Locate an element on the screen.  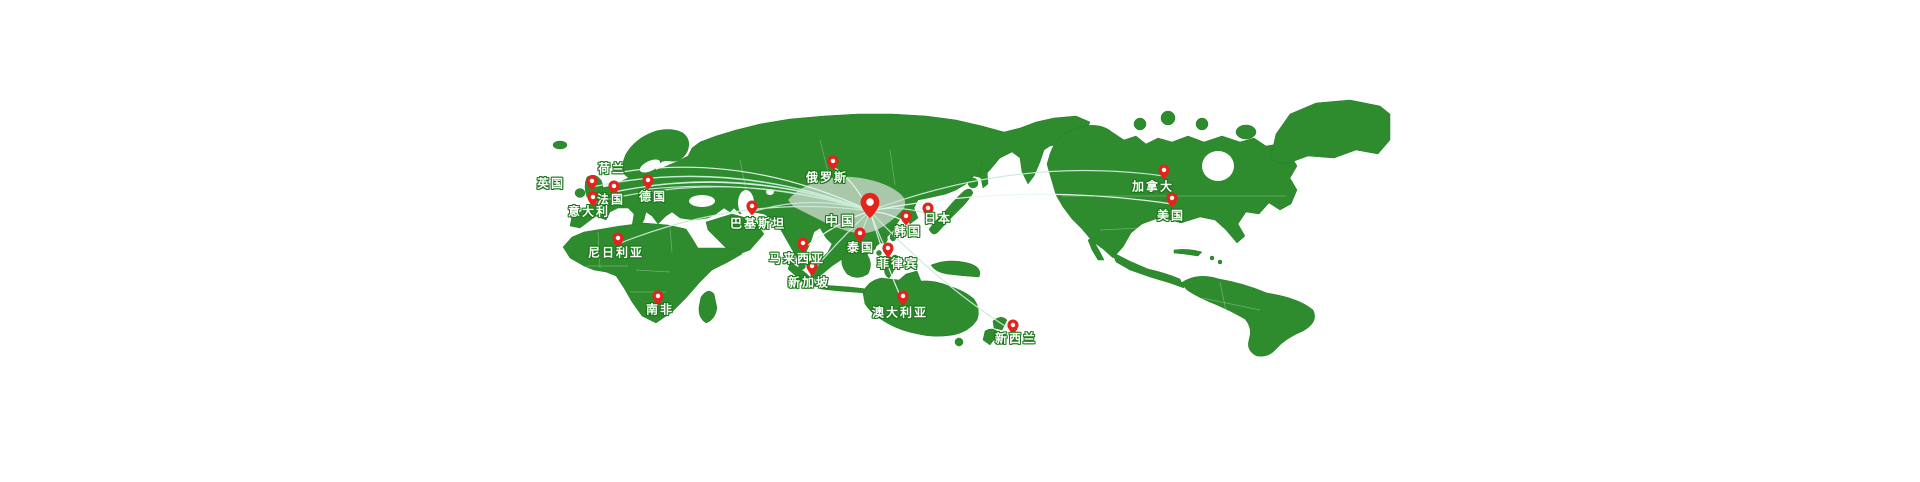
map-pin-uk is located at coordinates (592, 183).